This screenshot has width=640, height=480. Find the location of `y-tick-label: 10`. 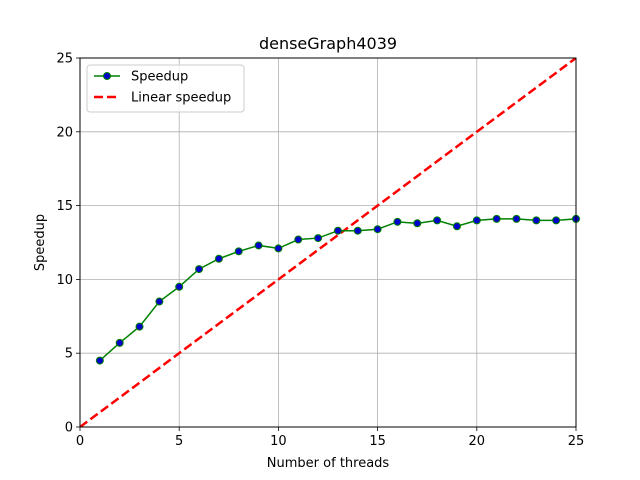

y-tick-label: 10 is located at coordinates (64, 280).